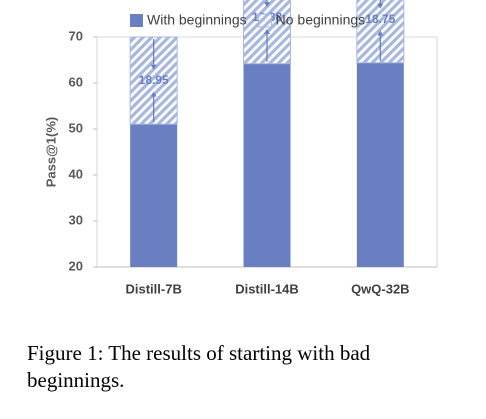 The width and height of the screenshot is (486, 419). I want to click on value-label: 18.75, so click(380, 19).